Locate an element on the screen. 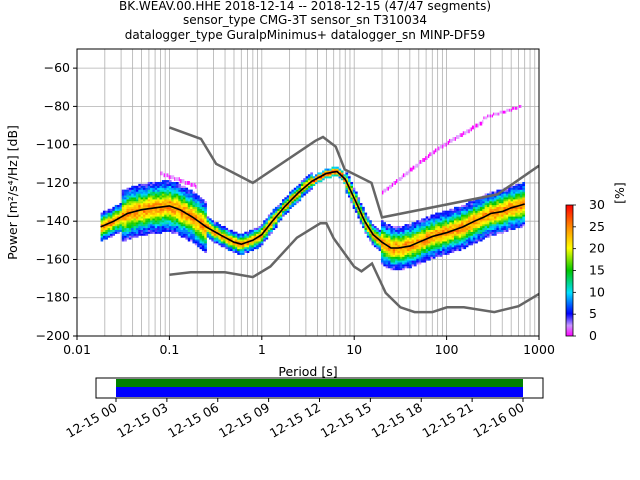  colorbar-tick-label: 10 is located at coordinates (597, 291).